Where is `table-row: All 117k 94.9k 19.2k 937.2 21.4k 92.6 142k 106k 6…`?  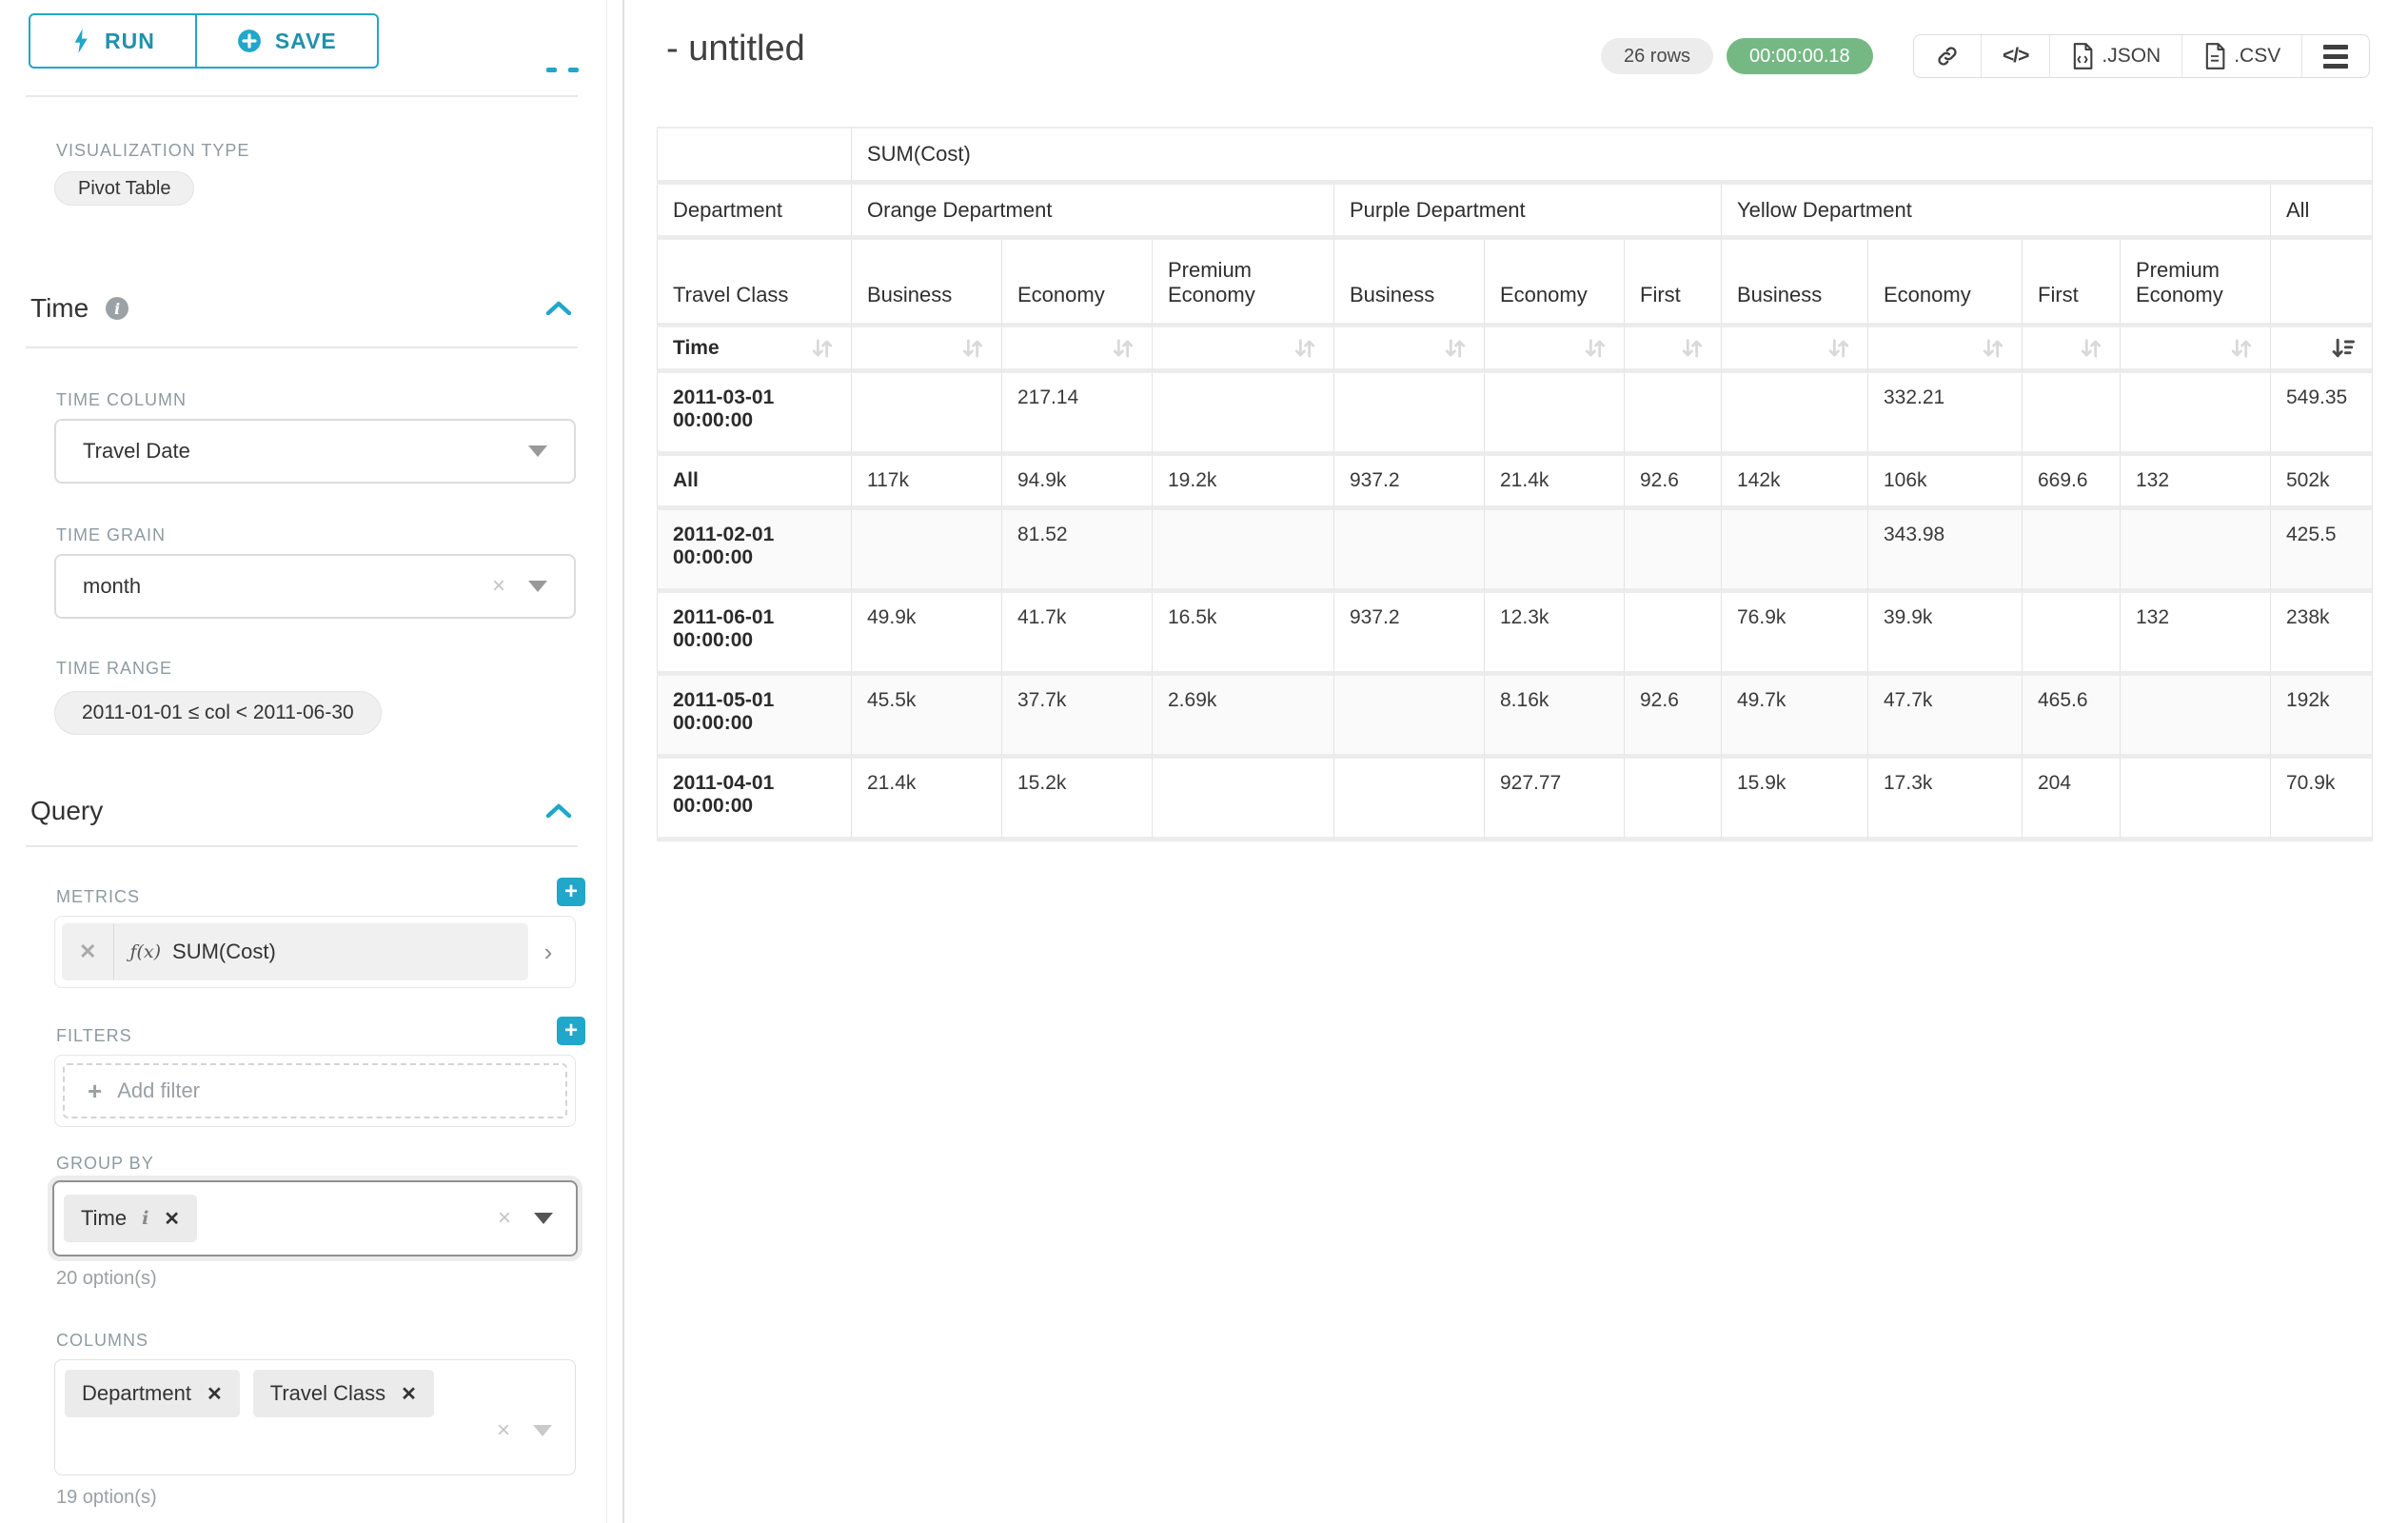 table-row: All 117k 94.9k 19.2k 937.2 21.4k 92.6 142k 106k 6… is located at coordinates (1515, 483).